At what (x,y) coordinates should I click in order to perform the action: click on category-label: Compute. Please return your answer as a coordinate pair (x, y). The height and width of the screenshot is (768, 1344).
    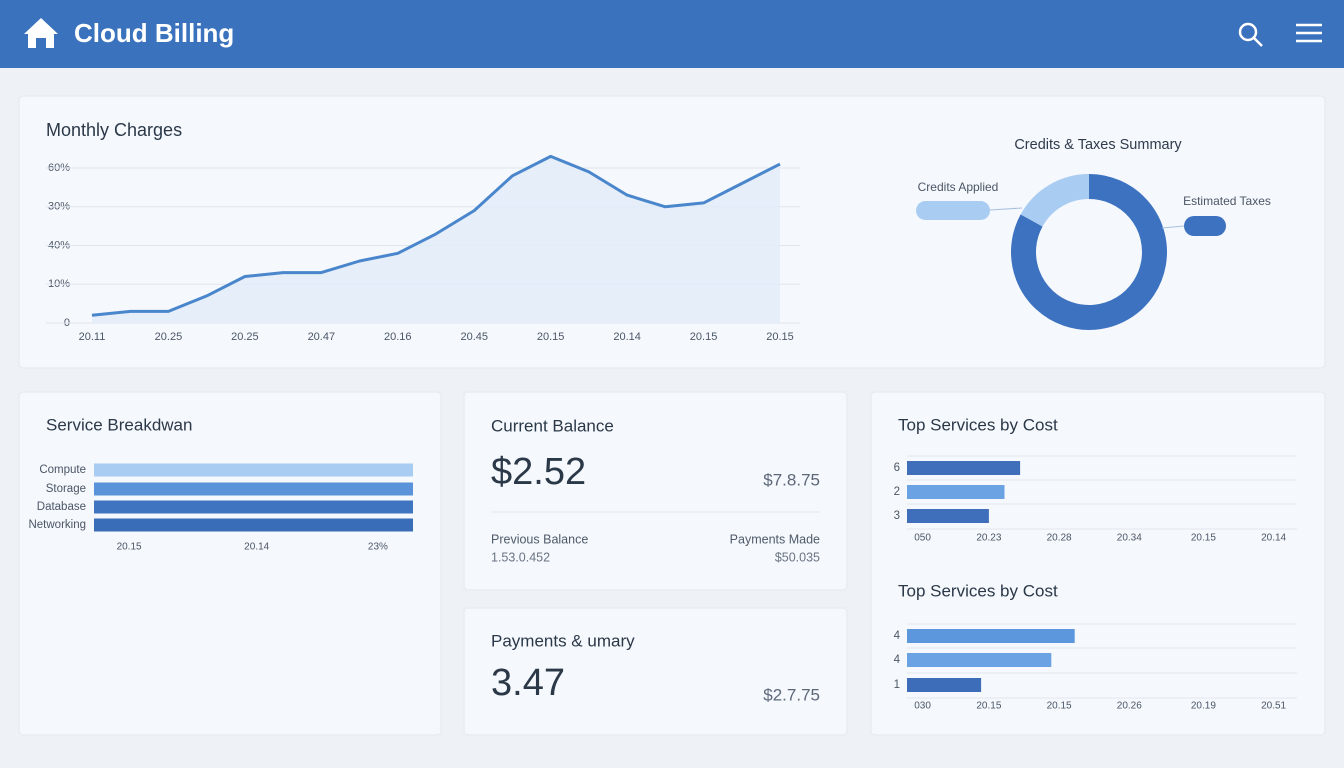
    Looking at the image, I should click on (62, 470).